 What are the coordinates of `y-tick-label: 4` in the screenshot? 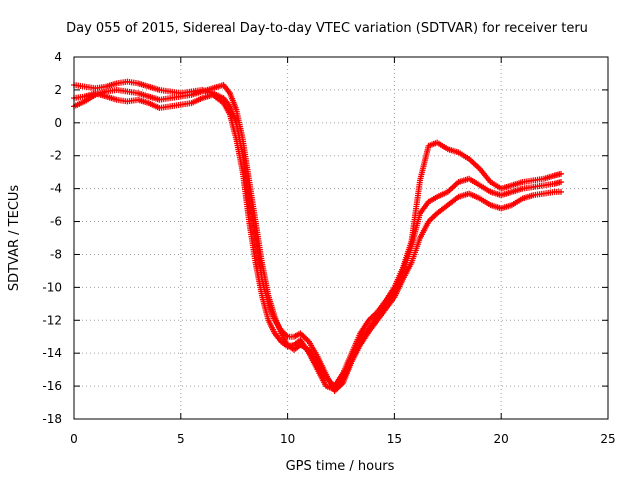 It's located at (58, 57).